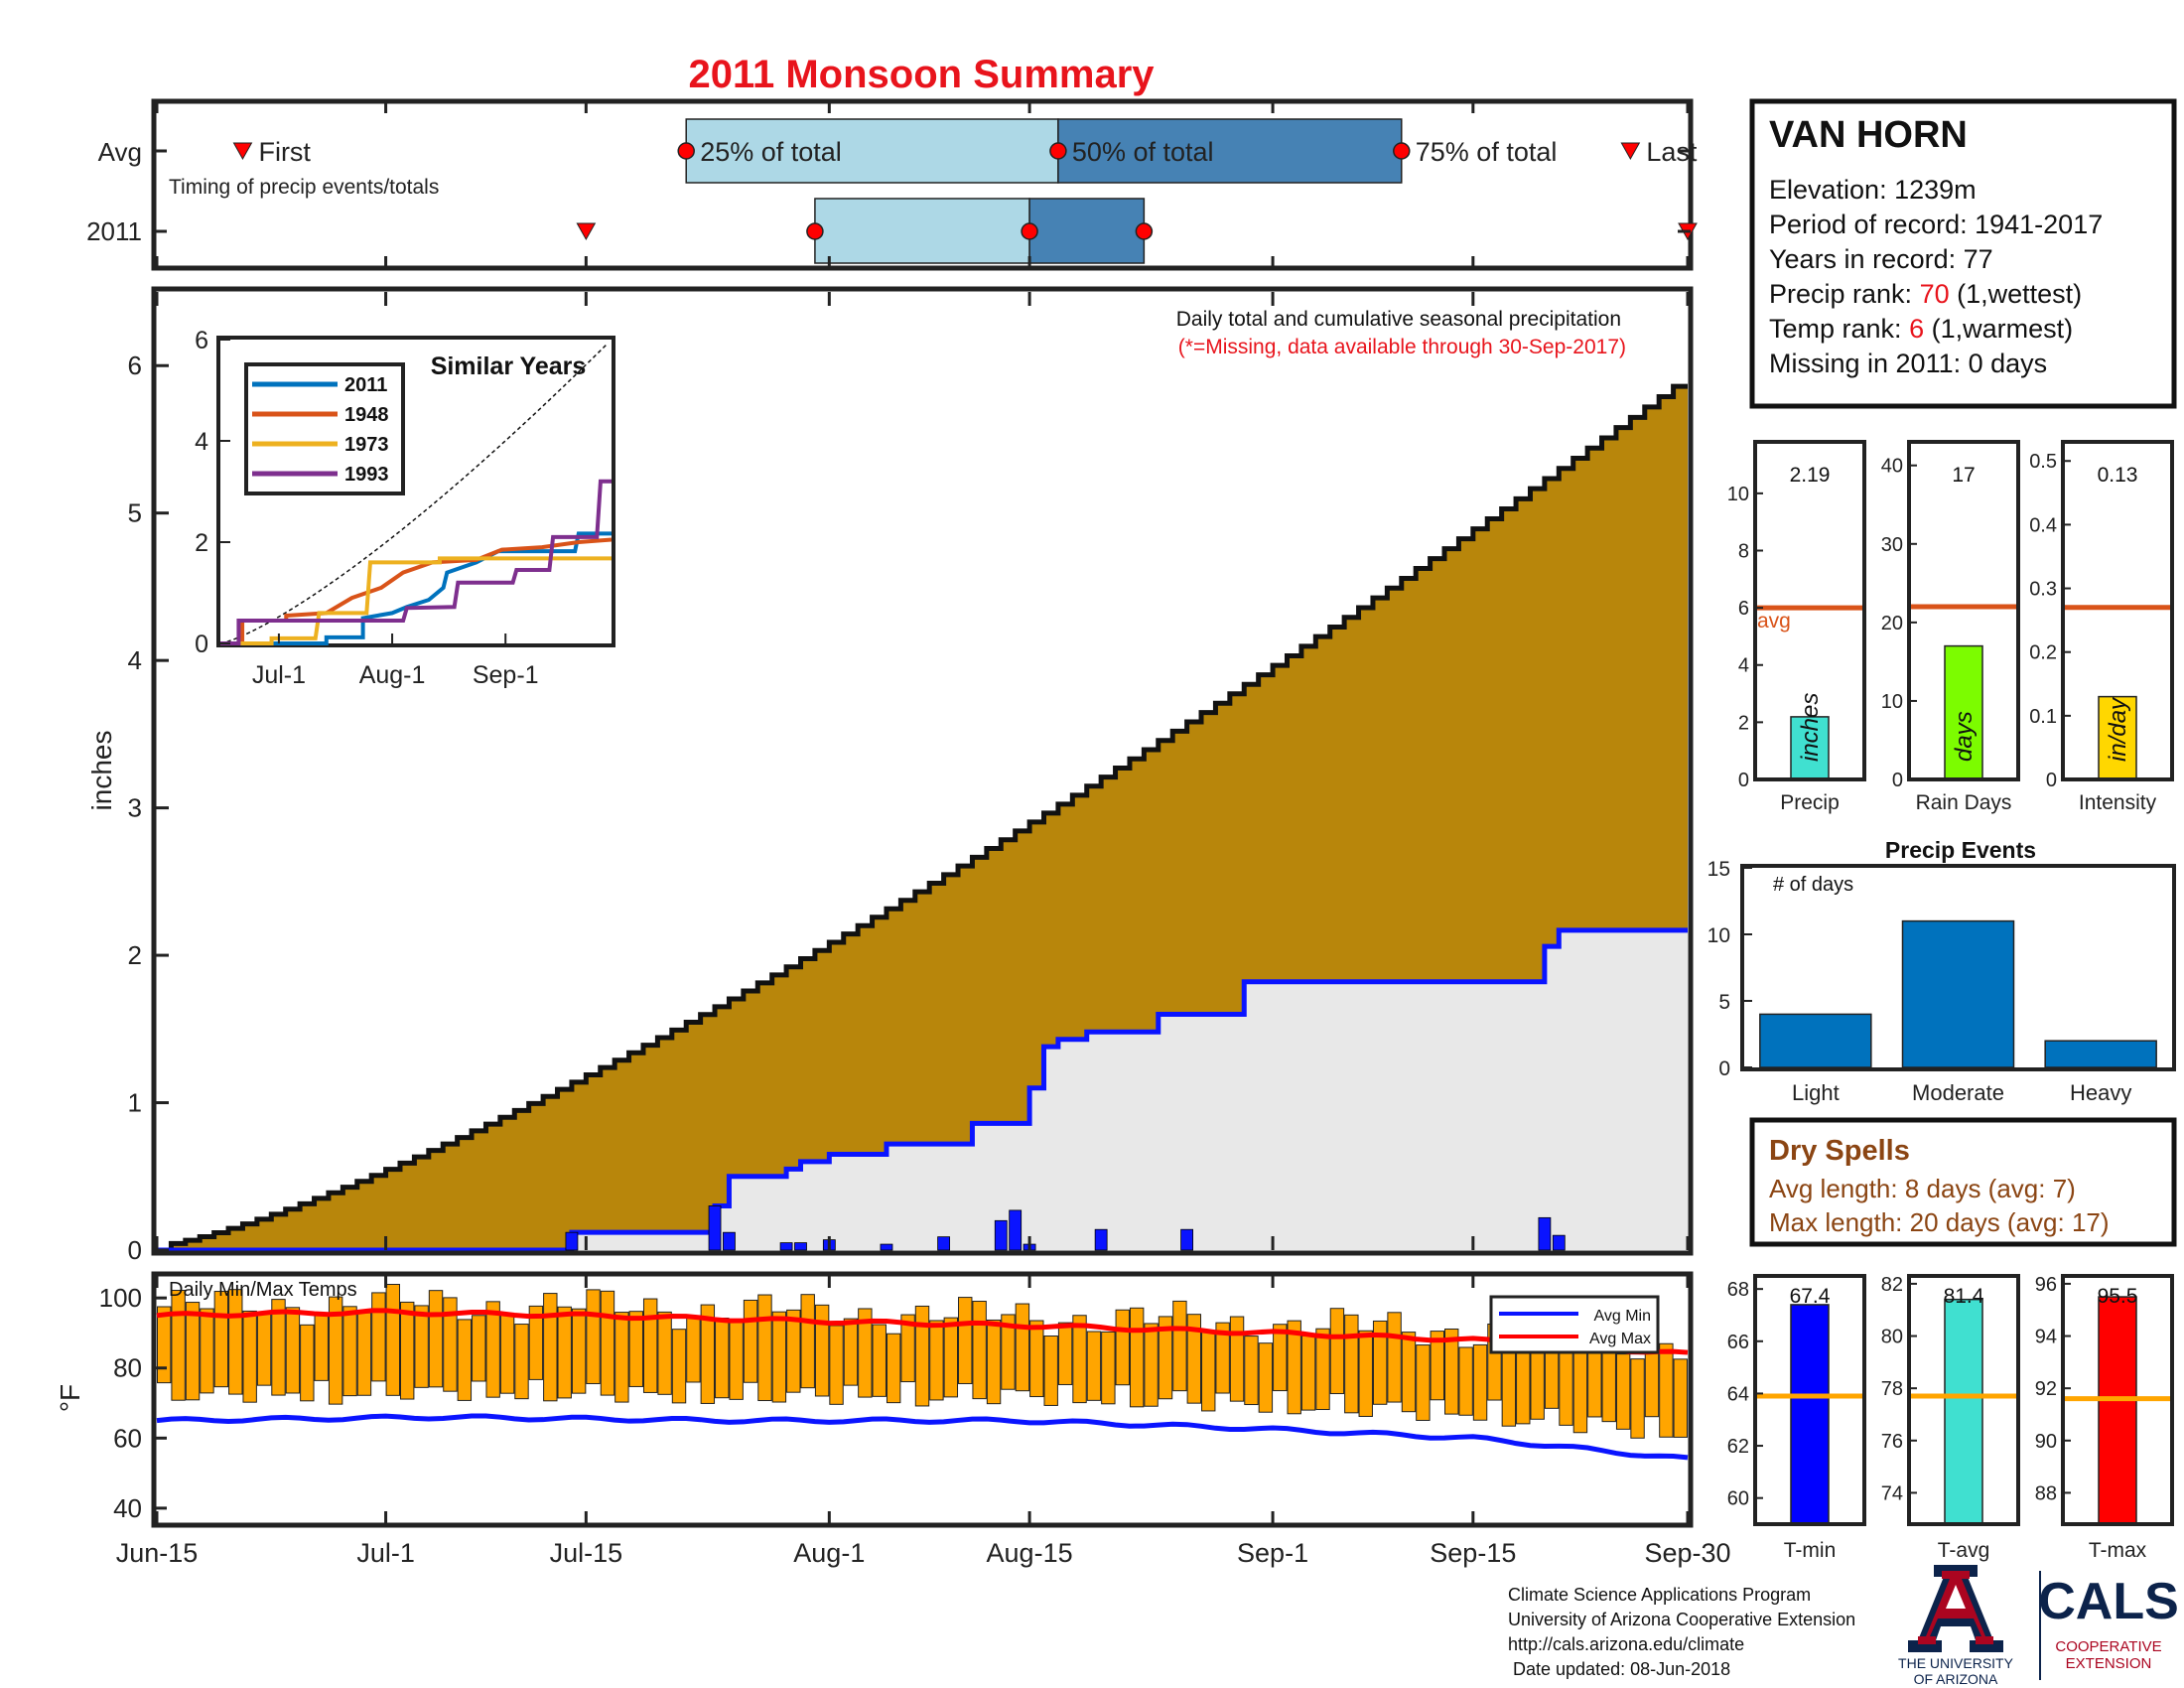  Describe the element at coordinates (366, 415) in the screenshot. I see `inset-legend-label-1948: 1948` at that location.